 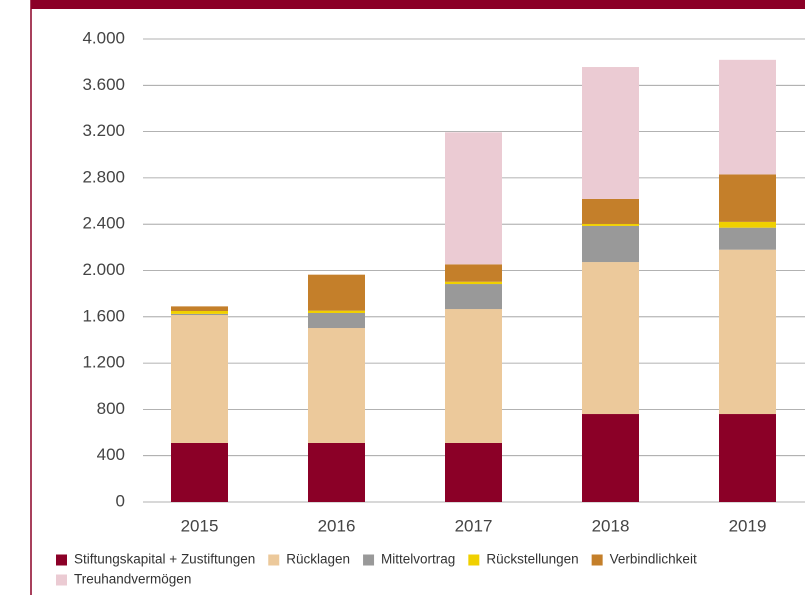 What do you see at coordinates (164, 559) in the screenshot?
I see `legend-label: Stiftungskapital + Zustiftungen` at bounding box center [164, 559].